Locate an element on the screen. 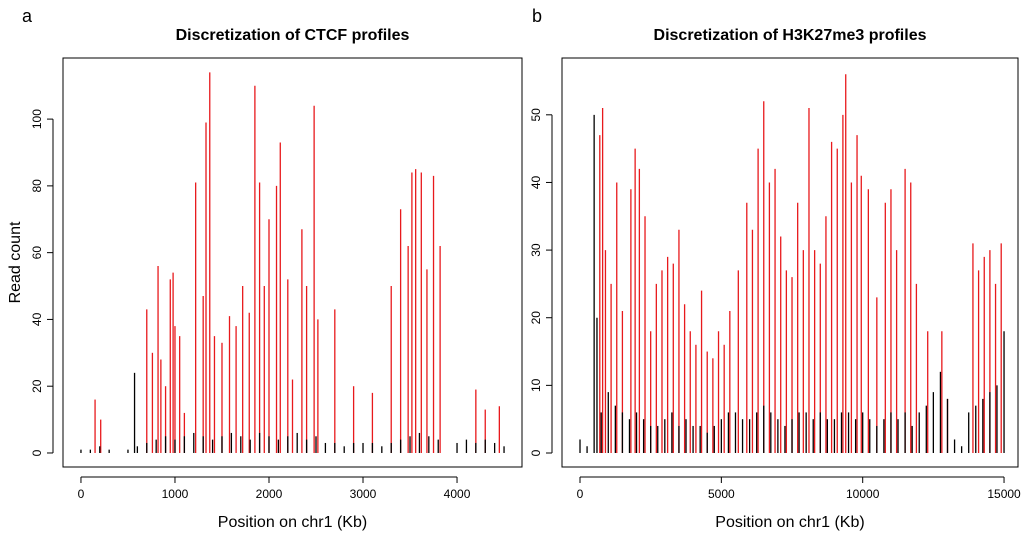  panel-label: b is located at coordinates (537, 16).